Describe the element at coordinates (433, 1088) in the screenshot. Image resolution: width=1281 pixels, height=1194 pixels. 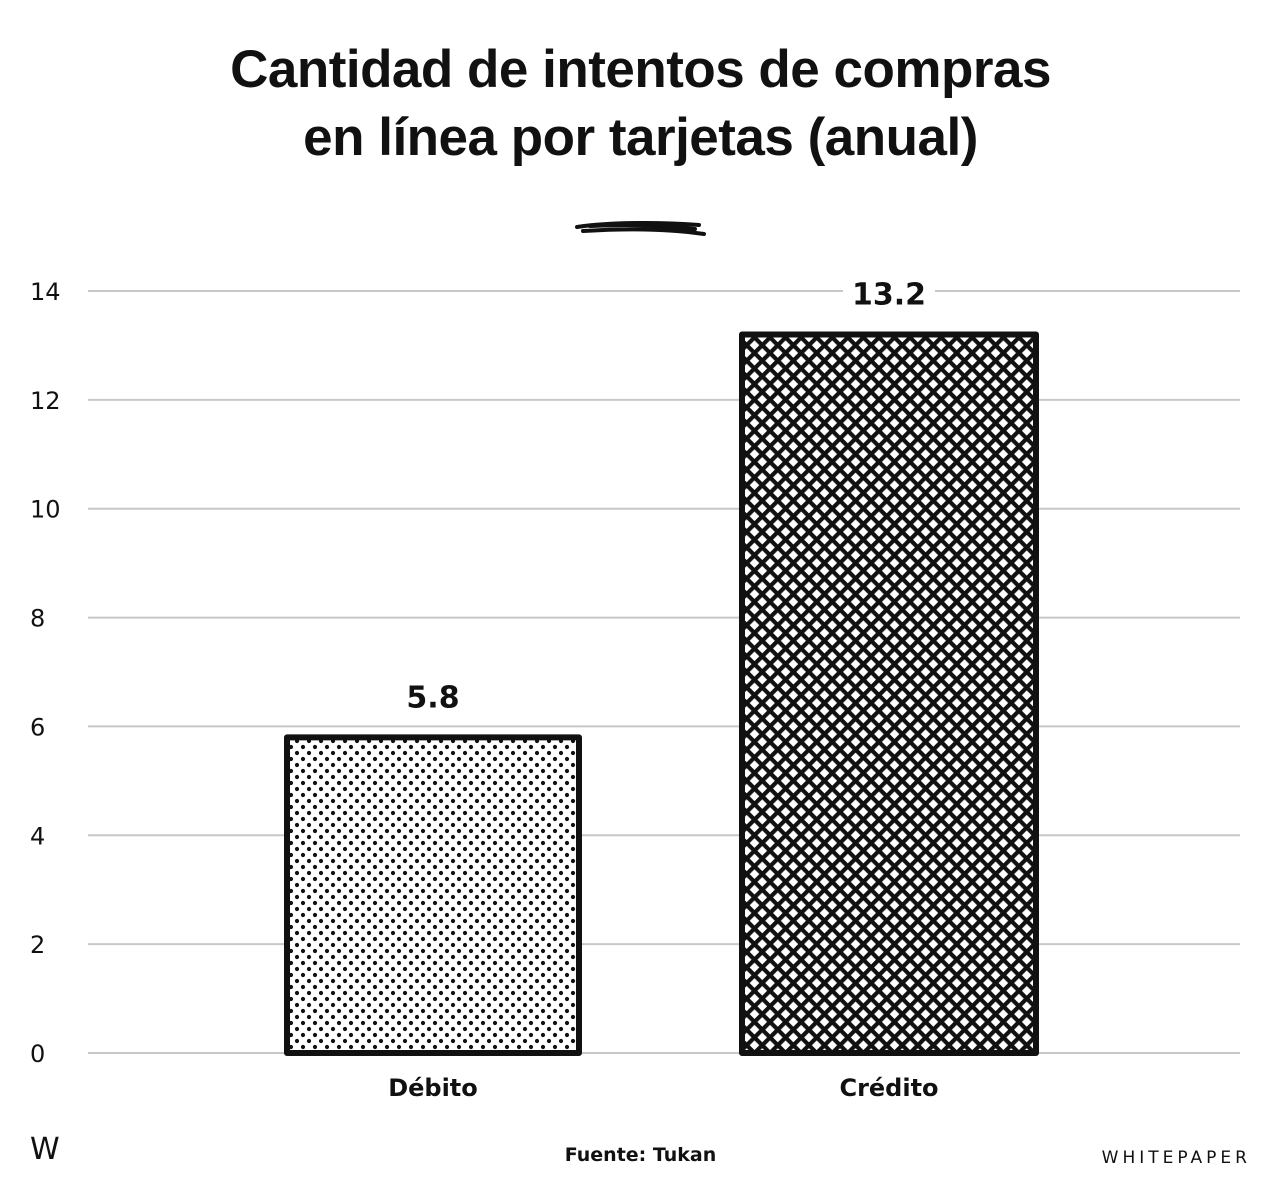
I see `x-tick-label-debito: Débito` at that location.